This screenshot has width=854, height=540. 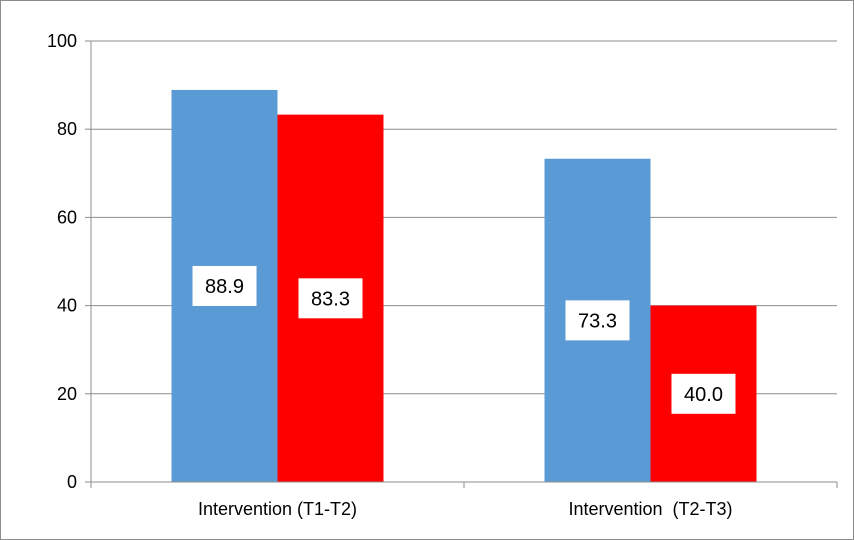 I want to click on y-tick-label: 80, so click(x=67, y=129).